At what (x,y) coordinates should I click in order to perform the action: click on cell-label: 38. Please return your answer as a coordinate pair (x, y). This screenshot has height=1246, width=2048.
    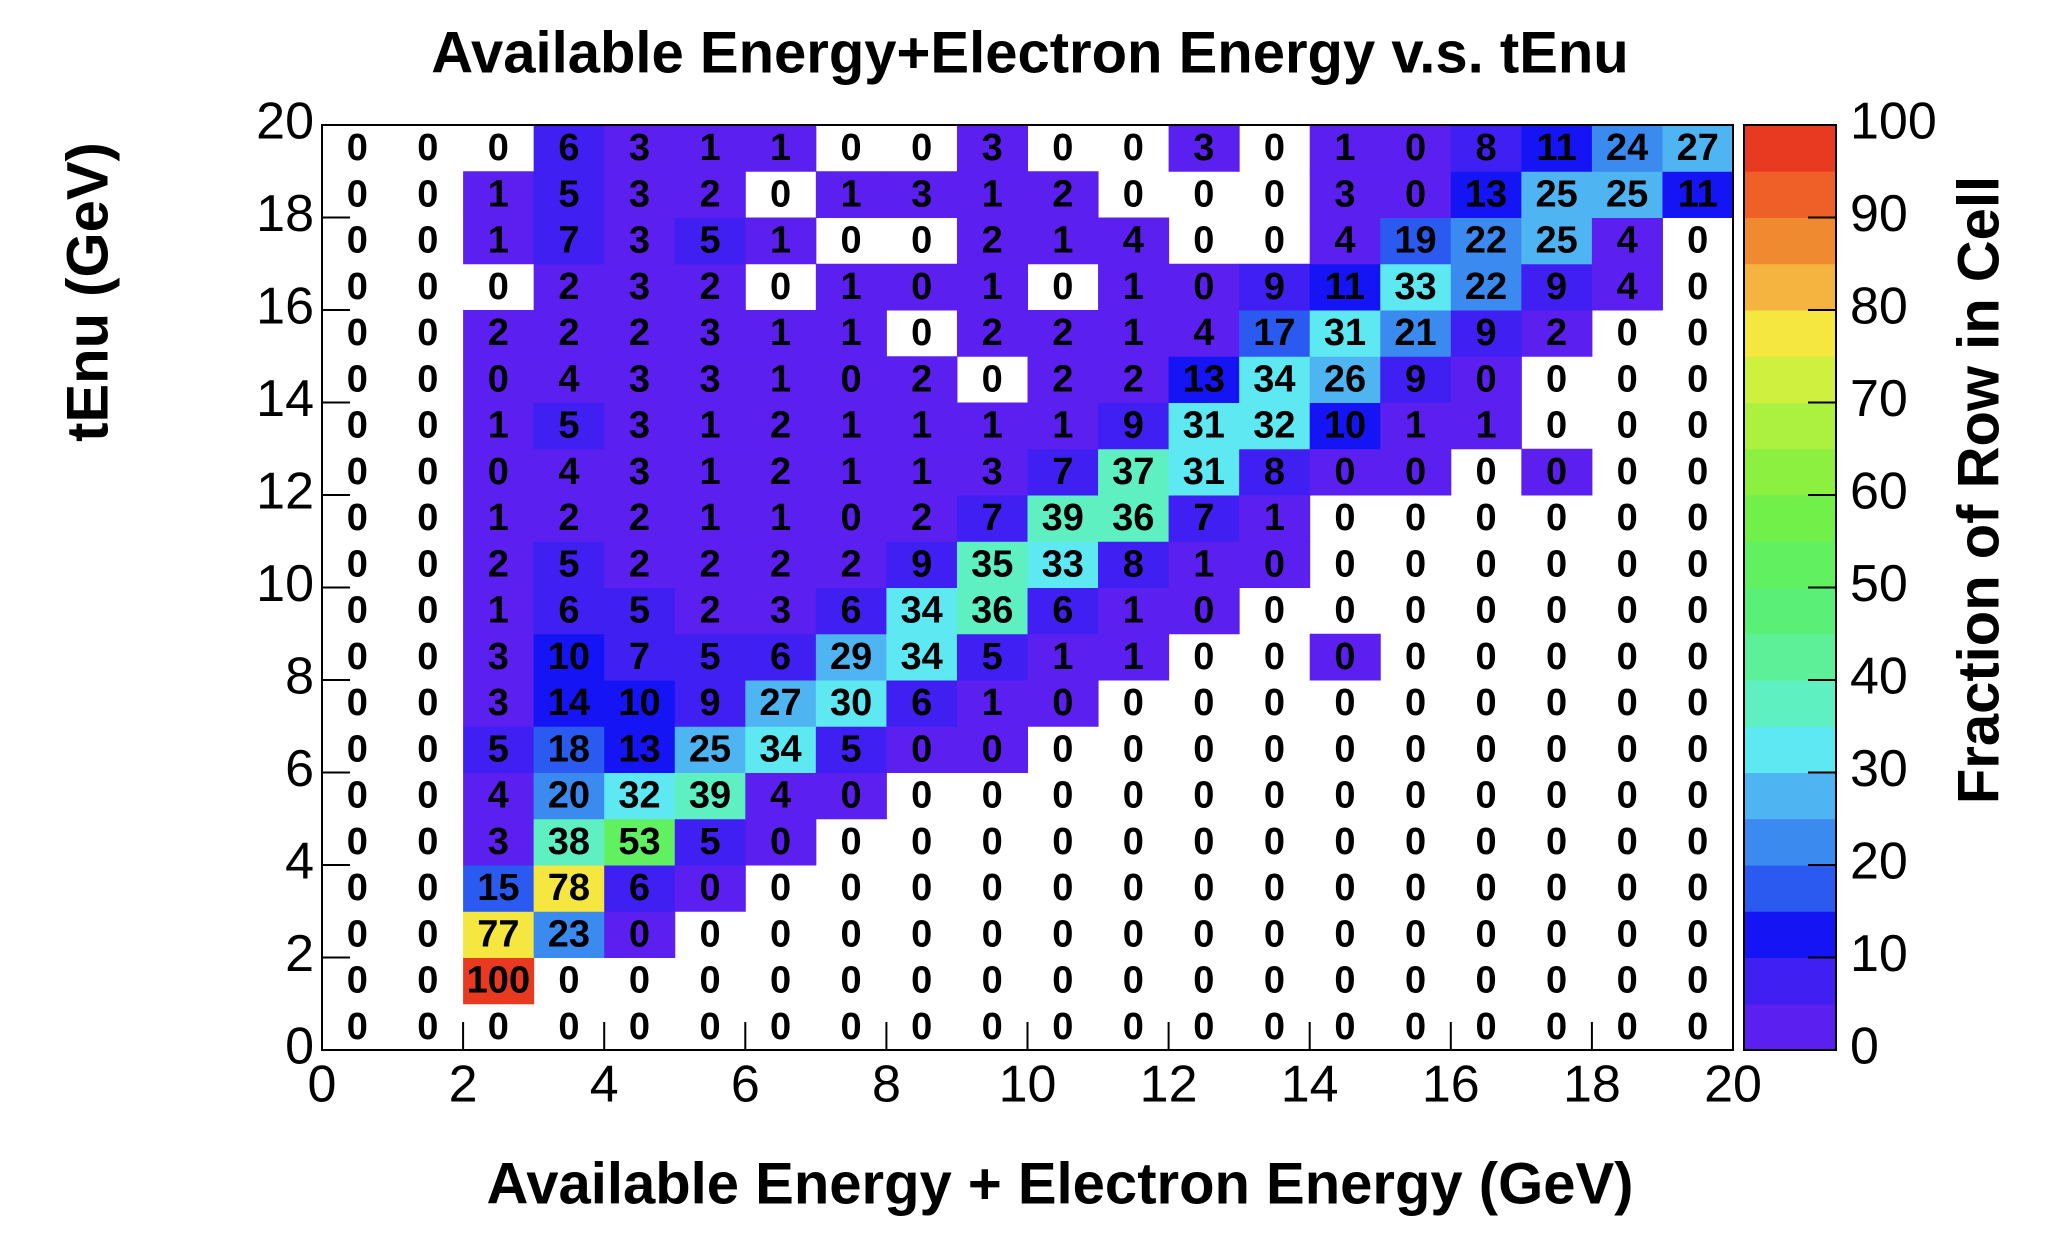
    Looking at the image, I should click on (569, 842).